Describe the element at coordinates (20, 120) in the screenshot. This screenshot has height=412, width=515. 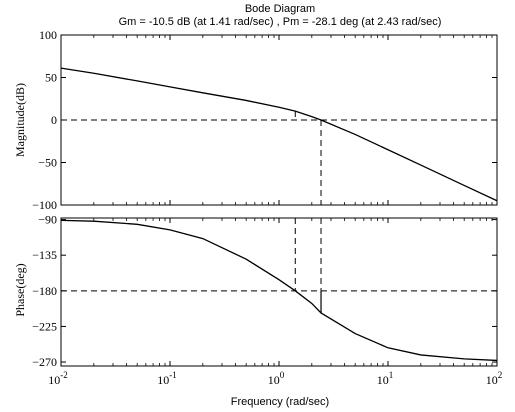
I see `magnitude-axis-label: Magnitude(dB)` at that location.